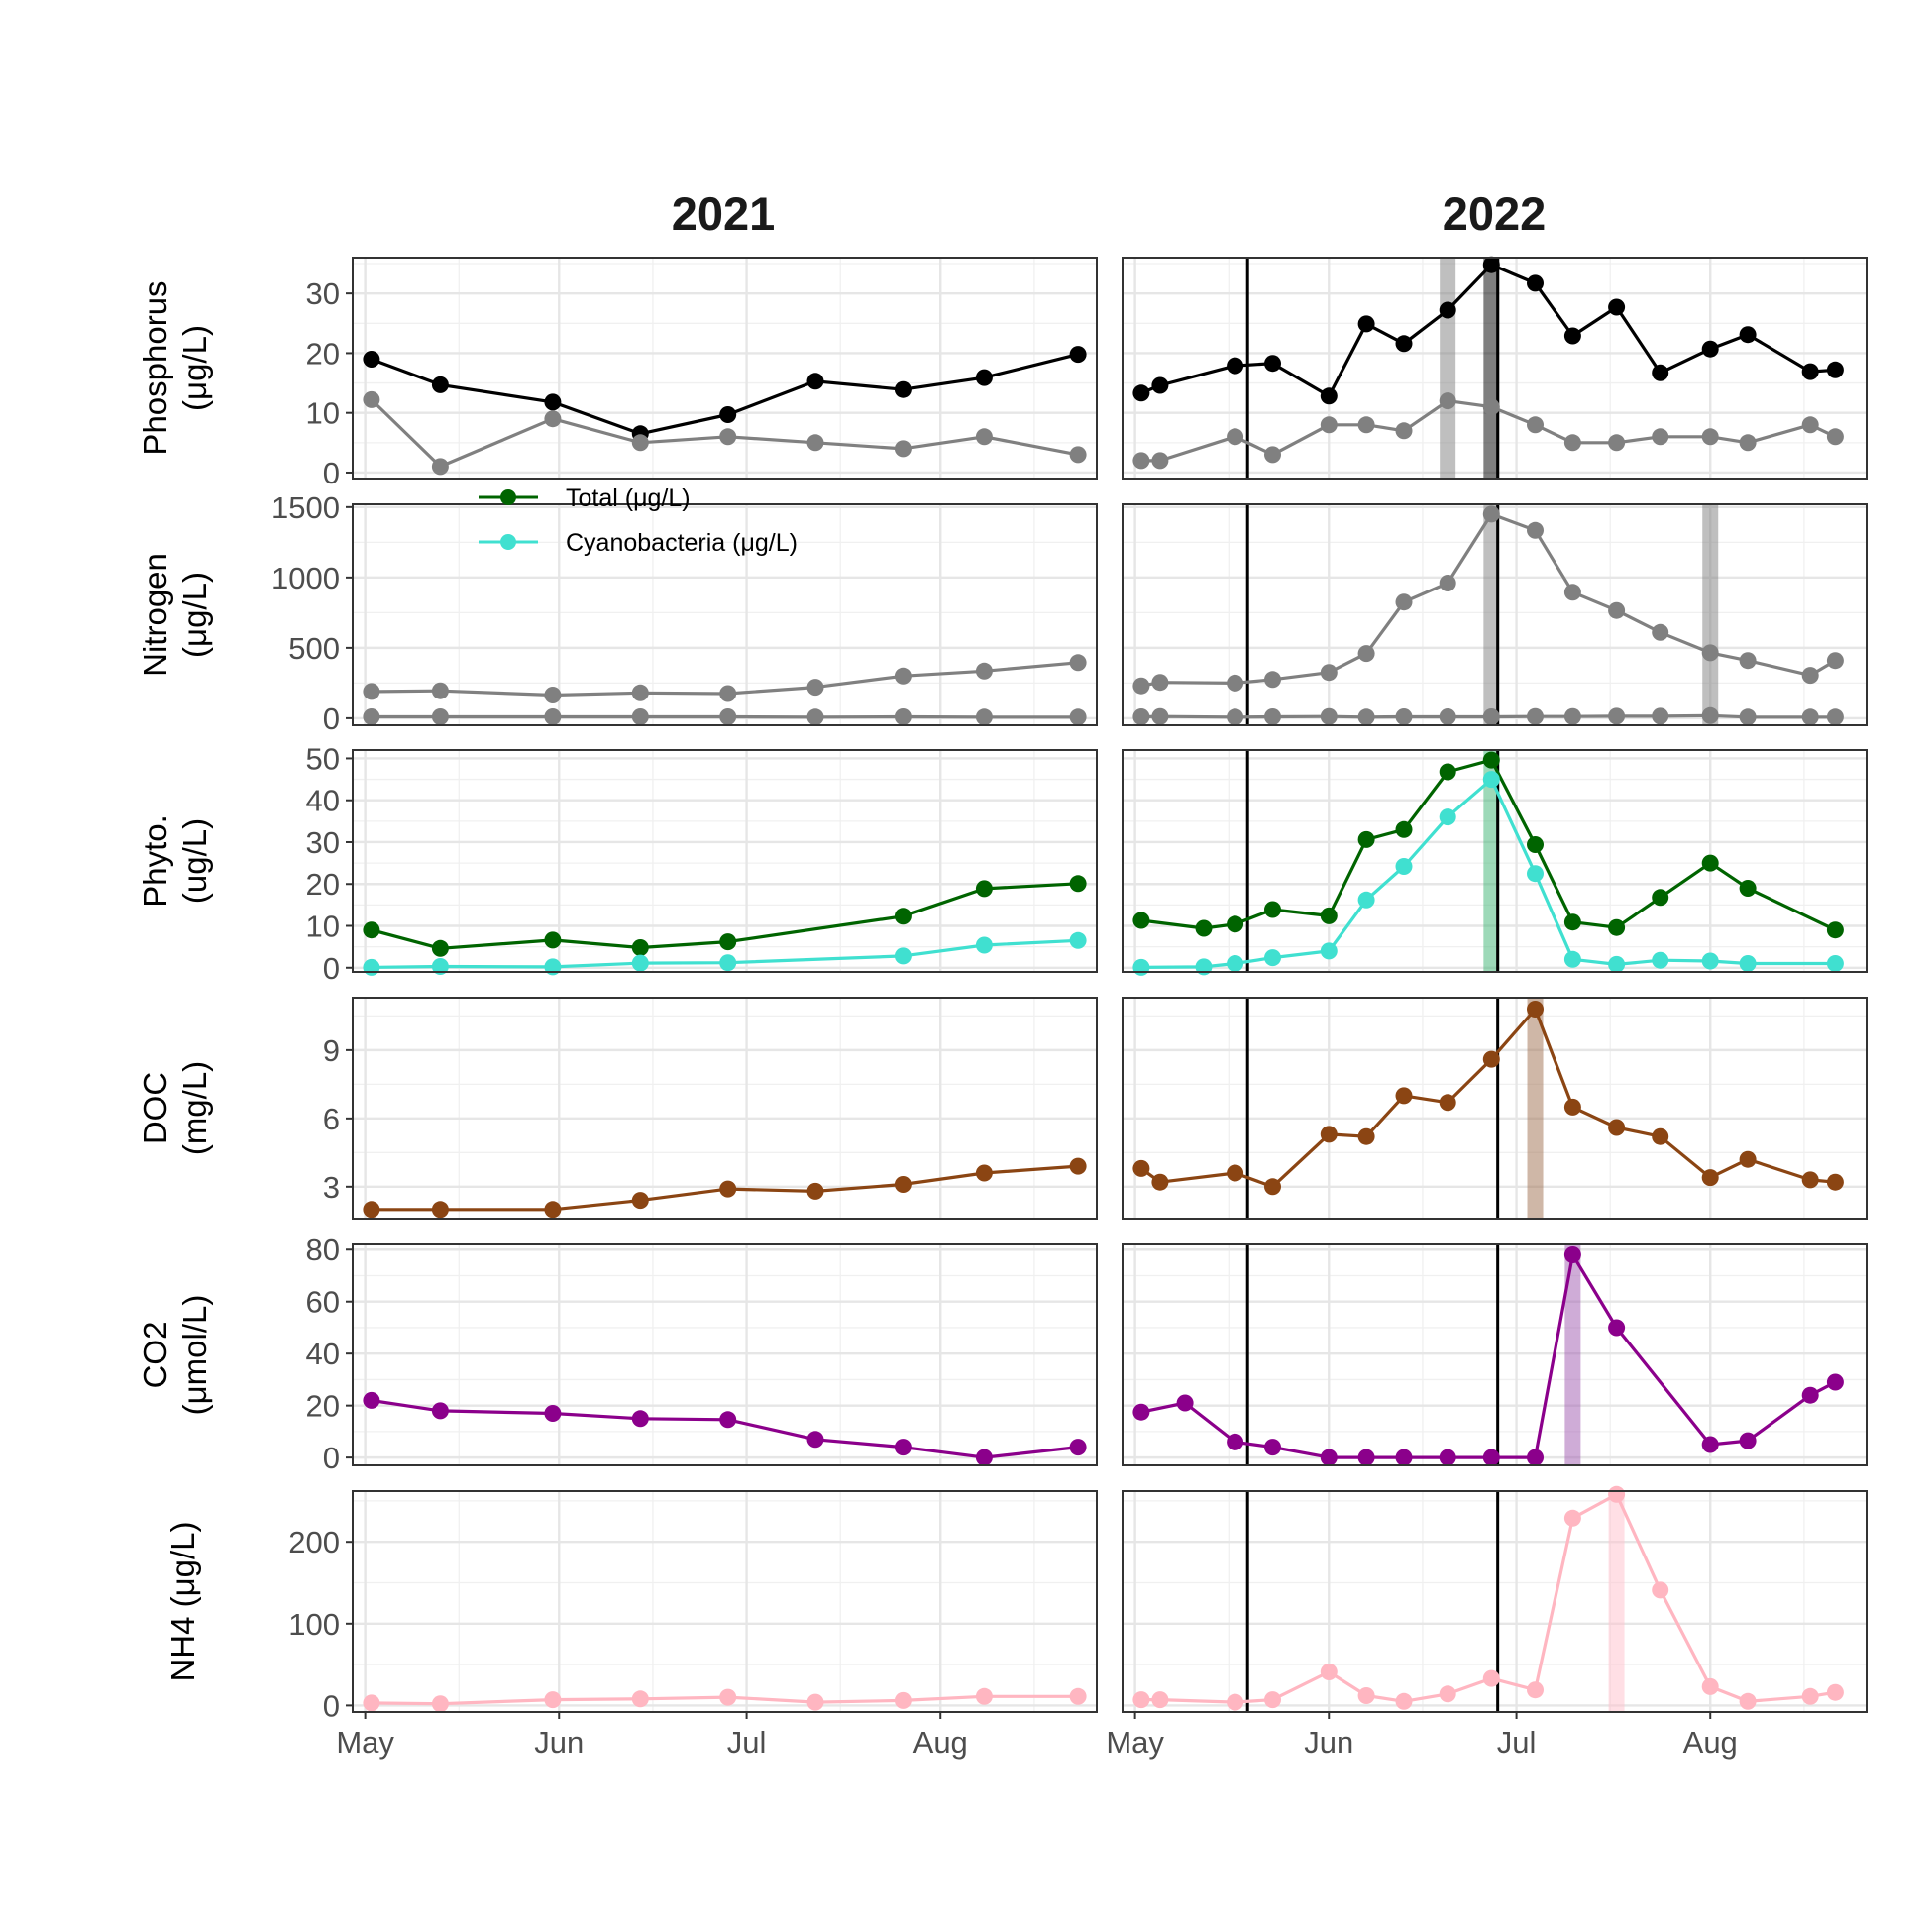 Image resolution: width=1932 pixels, height=1932 pixels. Describe the element at coordinates (323, 758) in the screenshot. I see `y-tick-label: 50` at that location.